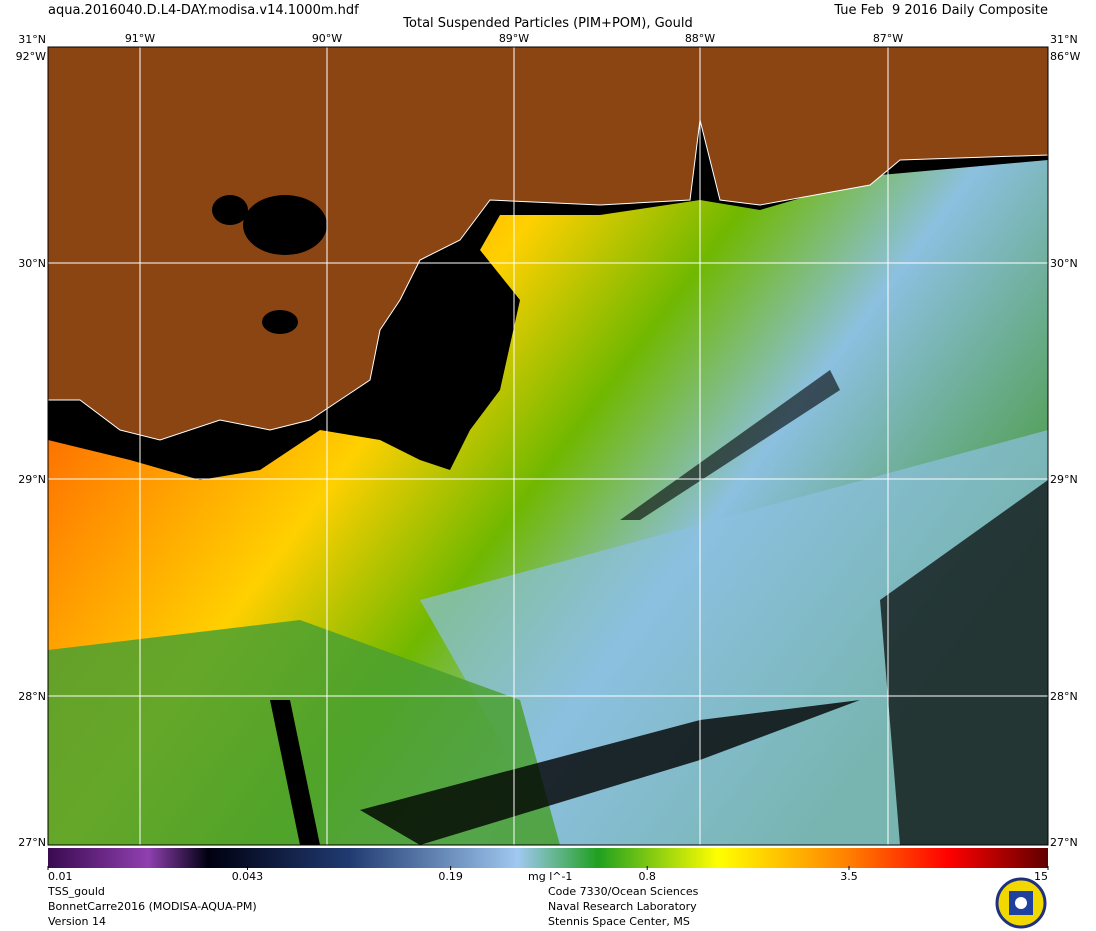 This screenshot has height=931, width=1096. Describe the element at coordinates (1021, 903) in the screenshot. I see `logo` at that location.